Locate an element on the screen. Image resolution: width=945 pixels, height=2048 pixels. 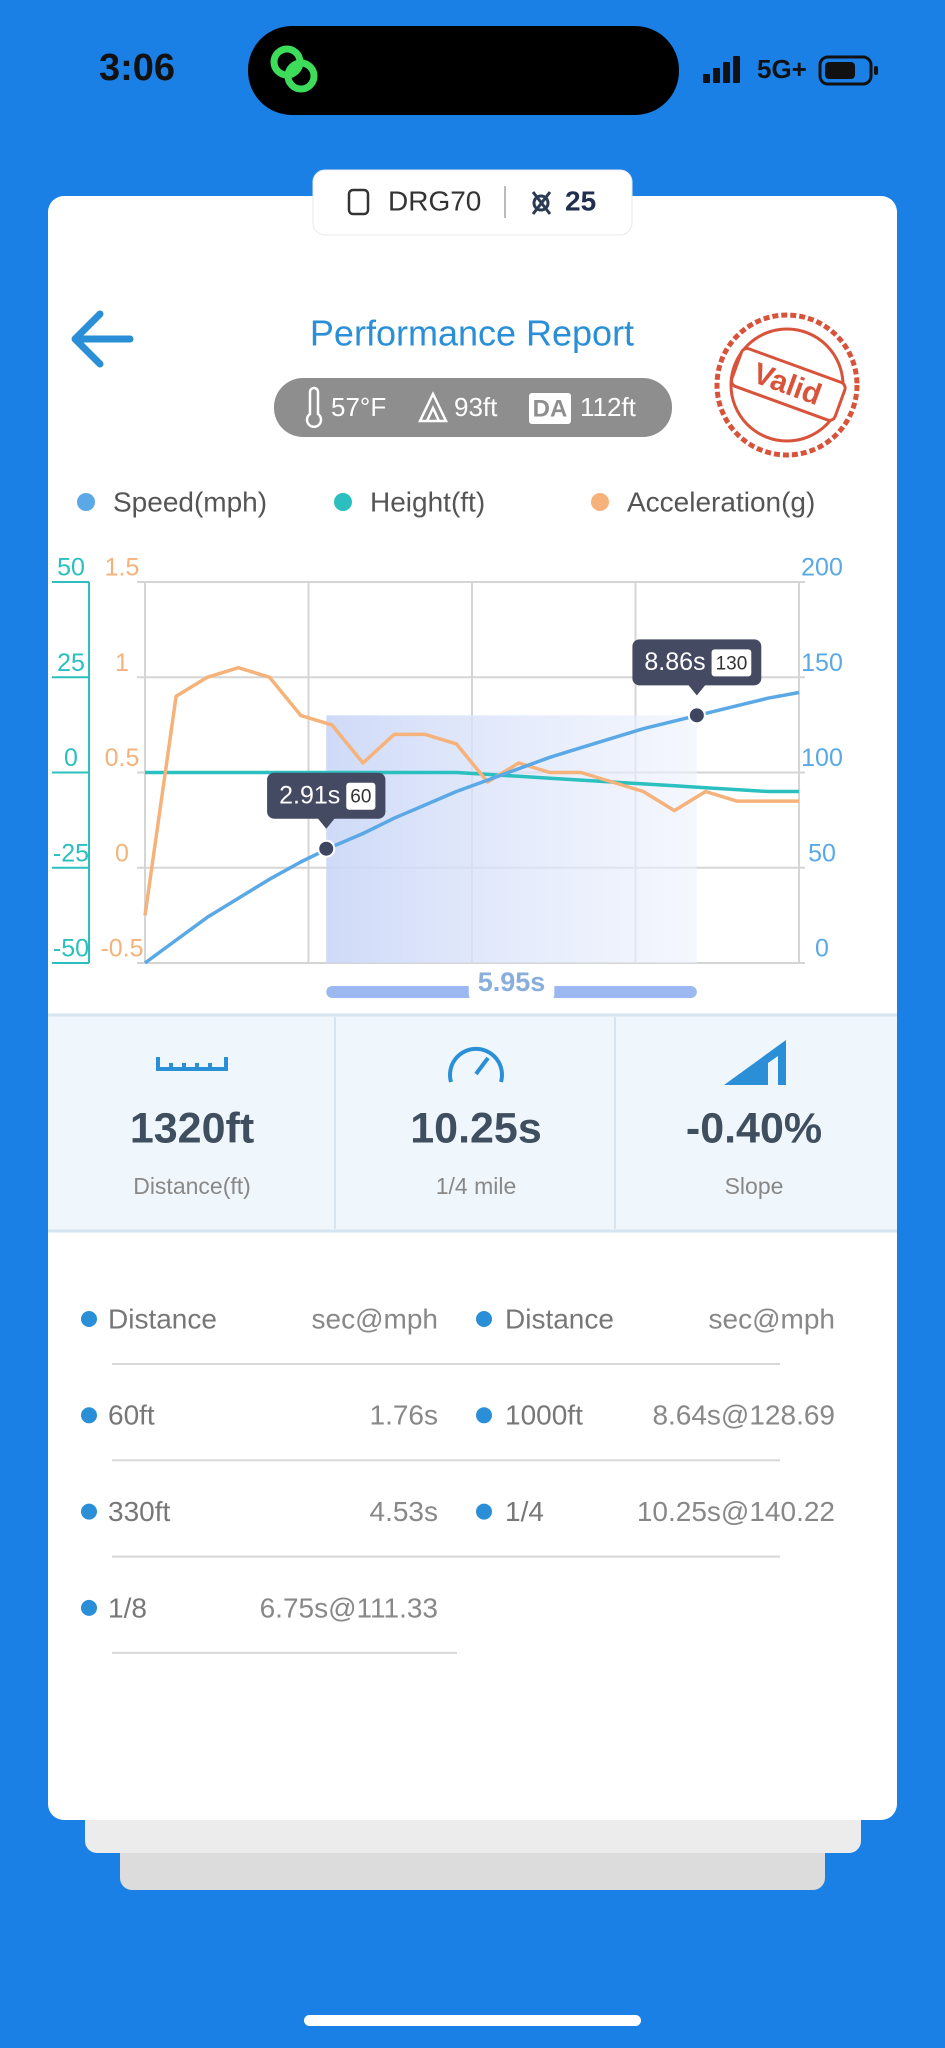
tooltip-value: 130 is located at coordinates (732, 663).